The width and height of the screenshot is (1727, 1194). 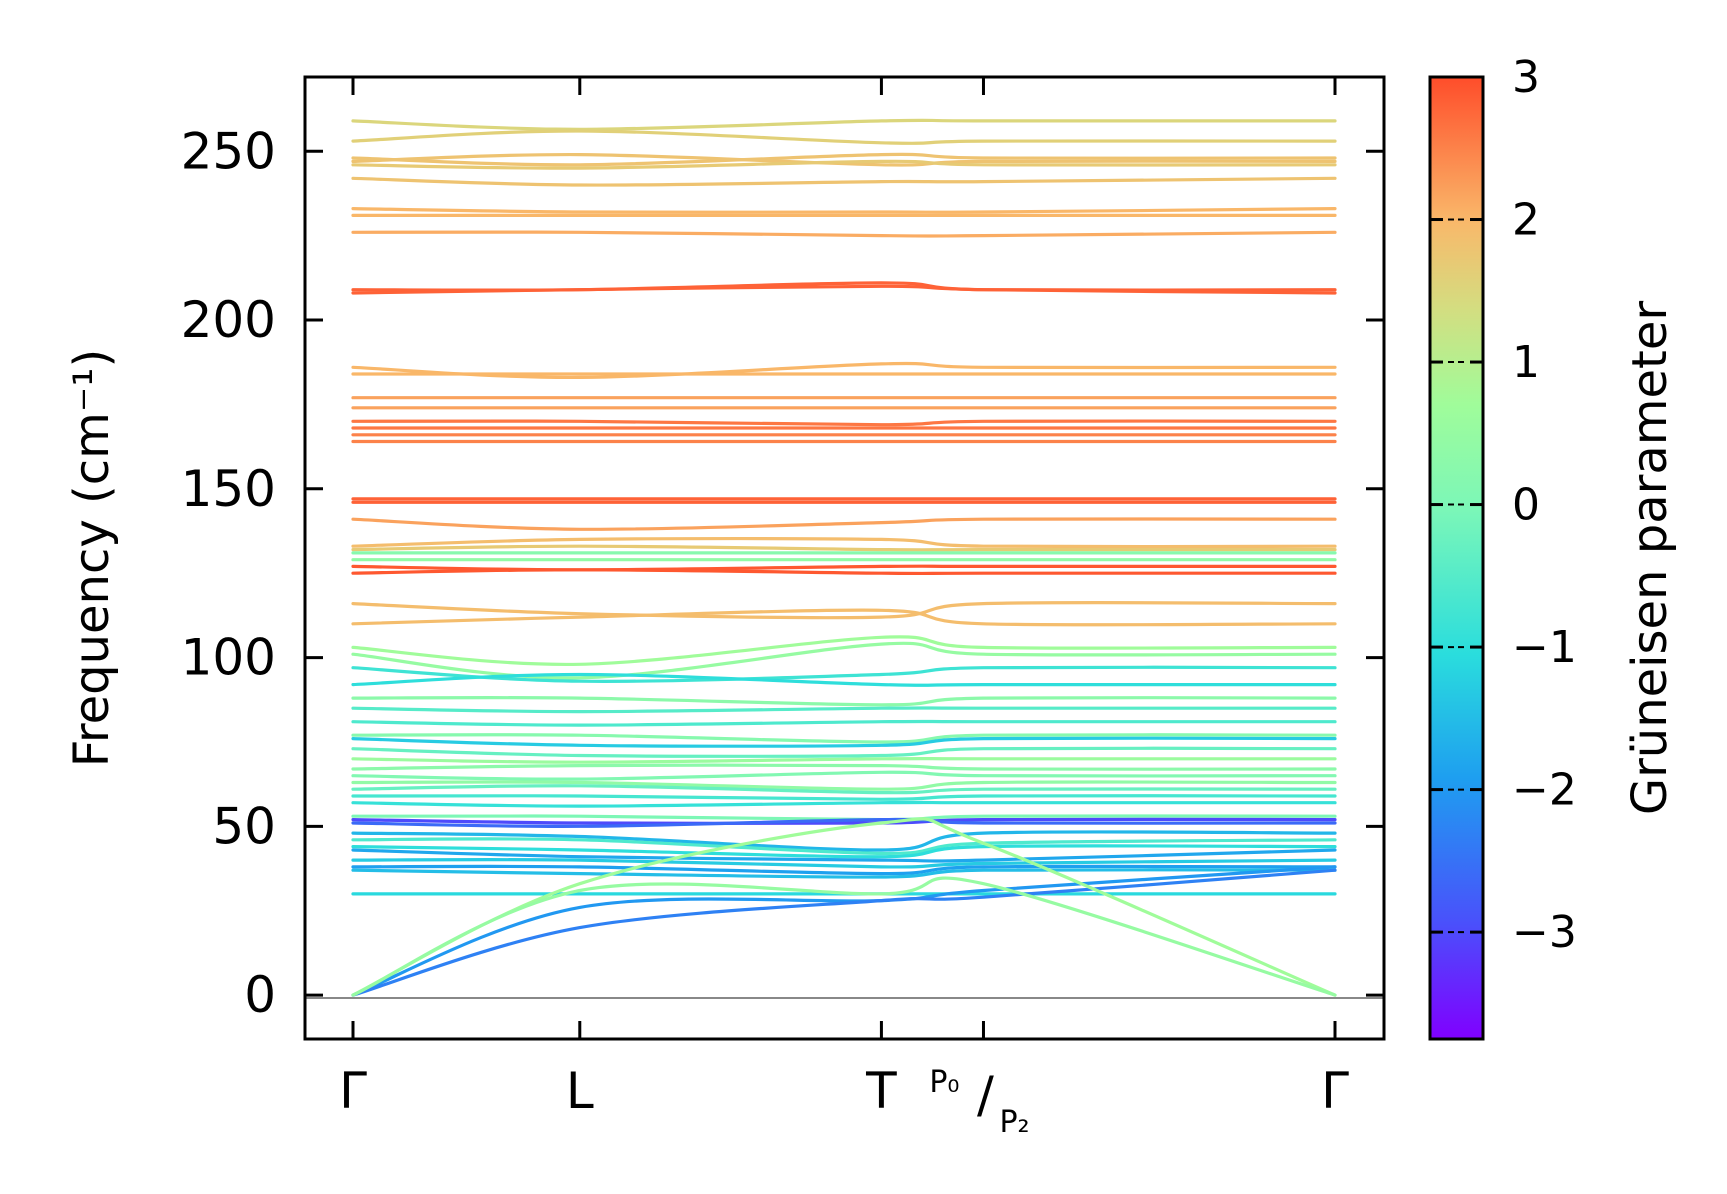 I want to click on y-tick-label: 150, so click(x=228, y=489).